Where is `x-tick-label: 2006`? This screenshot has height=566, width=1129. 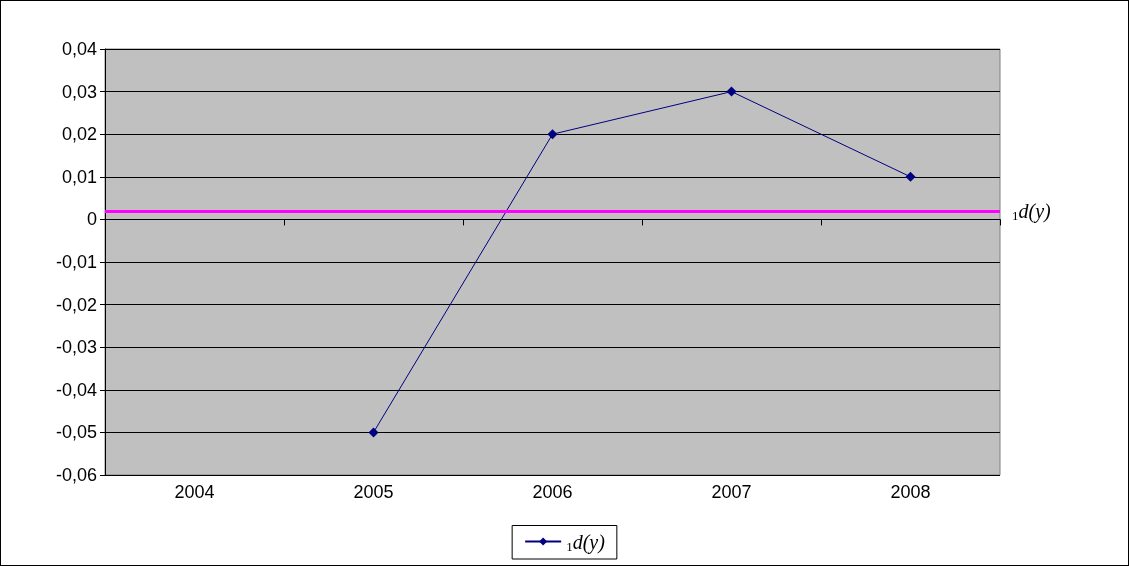 x-tick-label: 2006 is located at coordinates (552, 492).